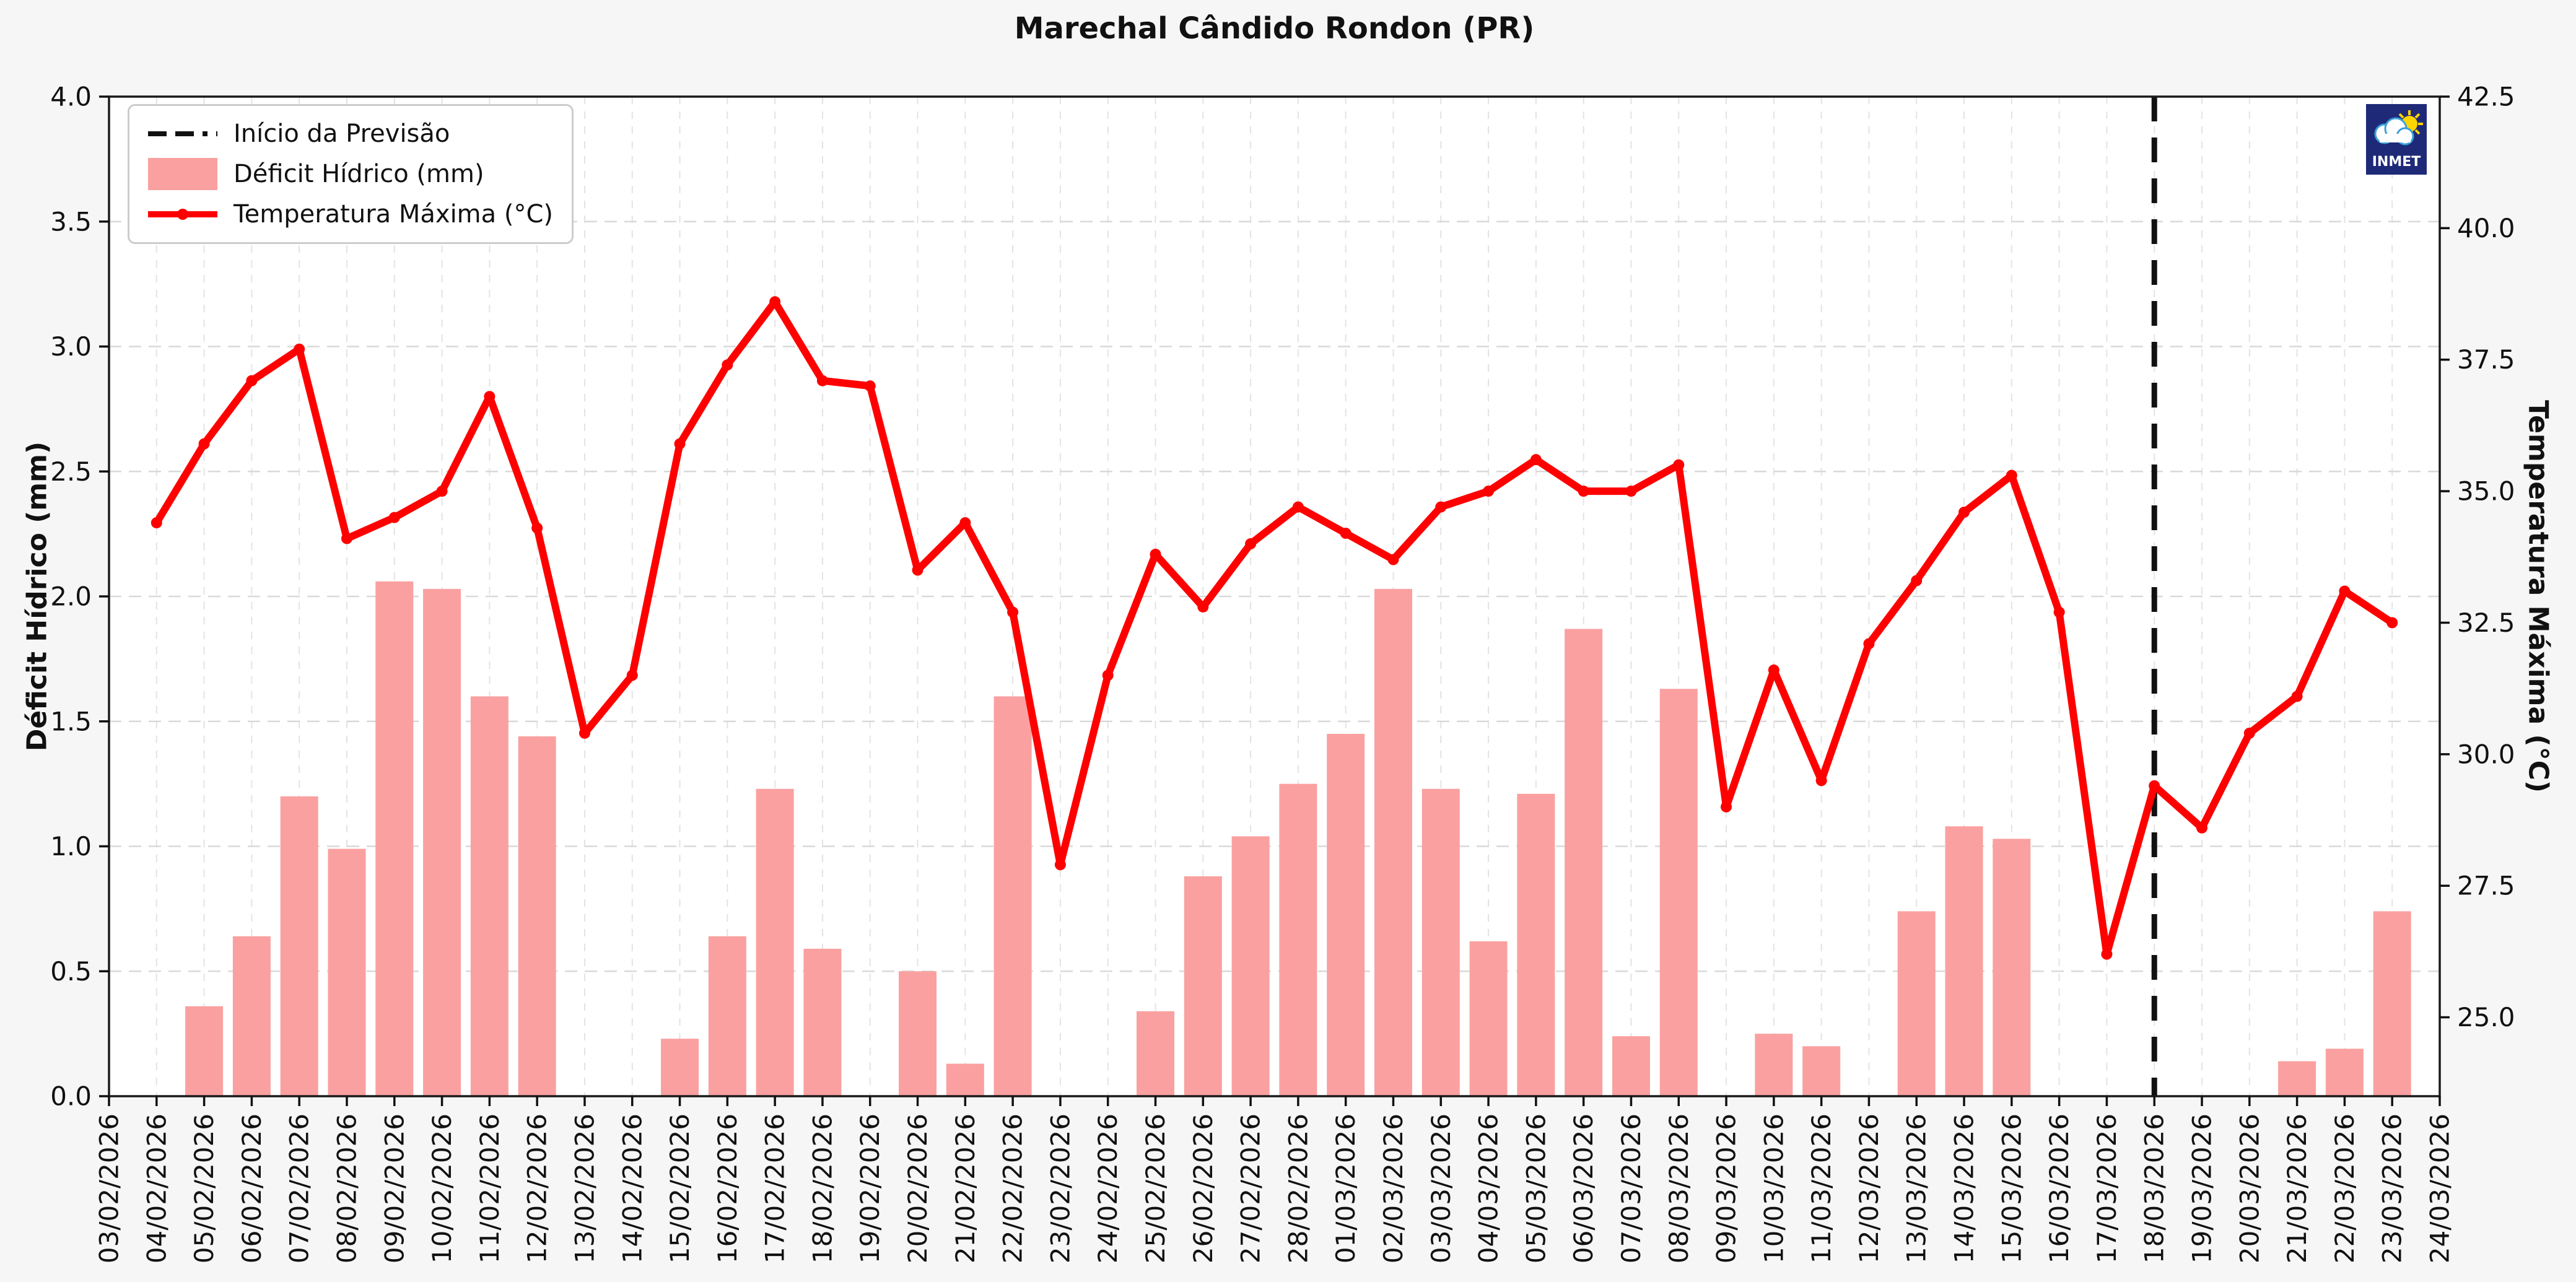 The image size is (2576, 1282). What do you see at coordinates (2107, 1188) in the screenshot?
I see `x-tick-label: 17/03/2026` at bounding box center [2107, 1188].